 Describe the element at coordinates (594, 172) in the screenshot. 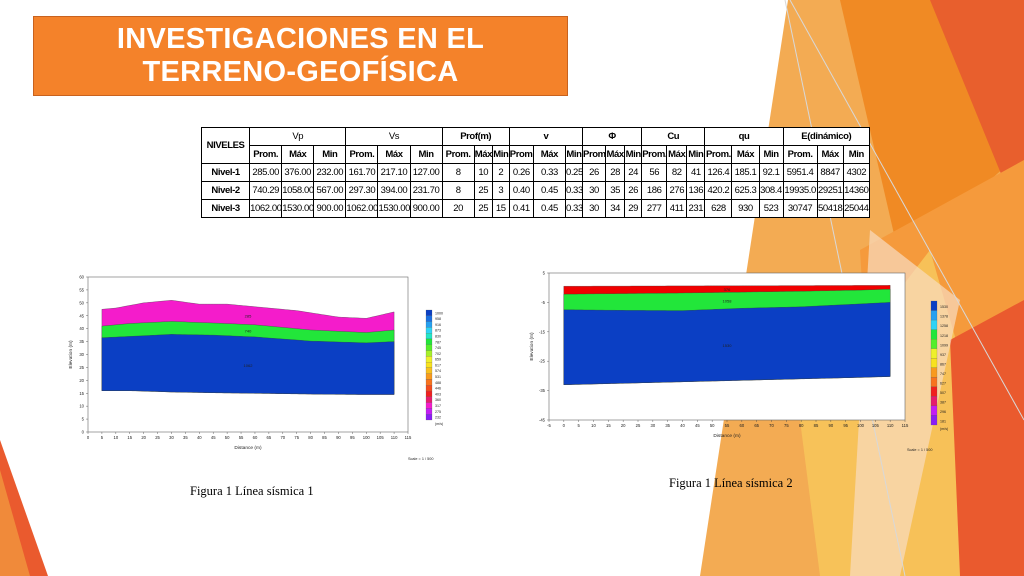

I see `table-cell: 26` at that location.